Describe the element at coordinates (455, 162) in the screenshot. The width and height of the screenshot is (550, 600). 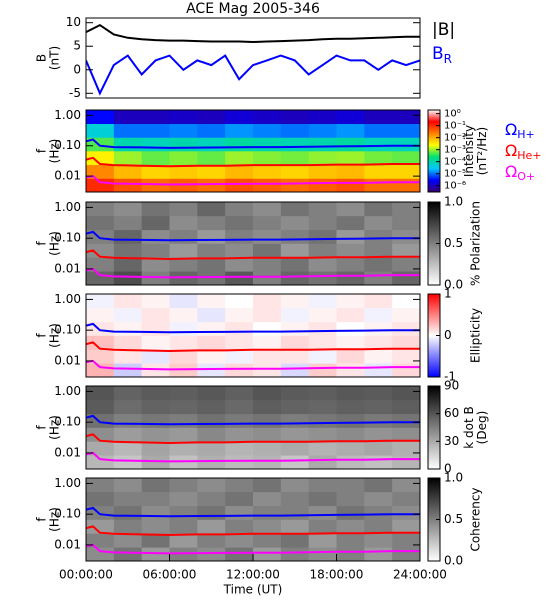
I see `colorbar-tick-label: 10⁻⁴` at that location.